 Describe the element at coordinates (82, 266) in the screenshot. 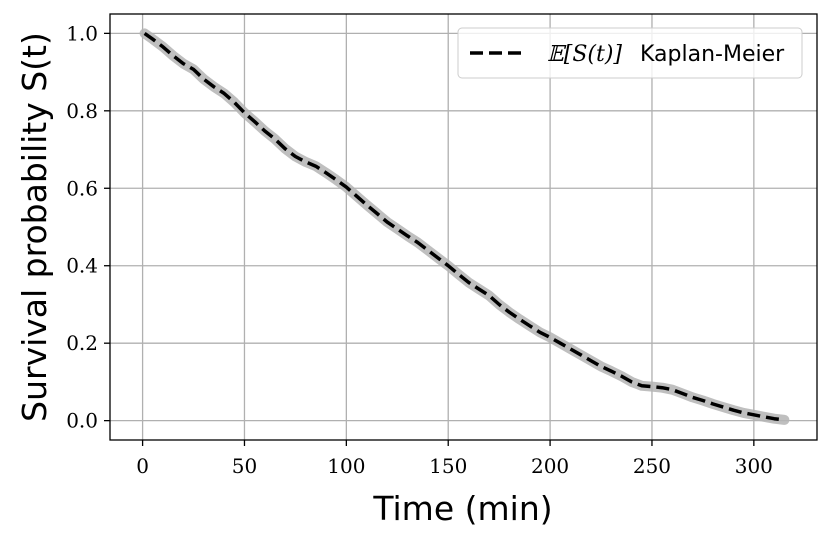

I see `y-tick-label: 0.4` at that location.